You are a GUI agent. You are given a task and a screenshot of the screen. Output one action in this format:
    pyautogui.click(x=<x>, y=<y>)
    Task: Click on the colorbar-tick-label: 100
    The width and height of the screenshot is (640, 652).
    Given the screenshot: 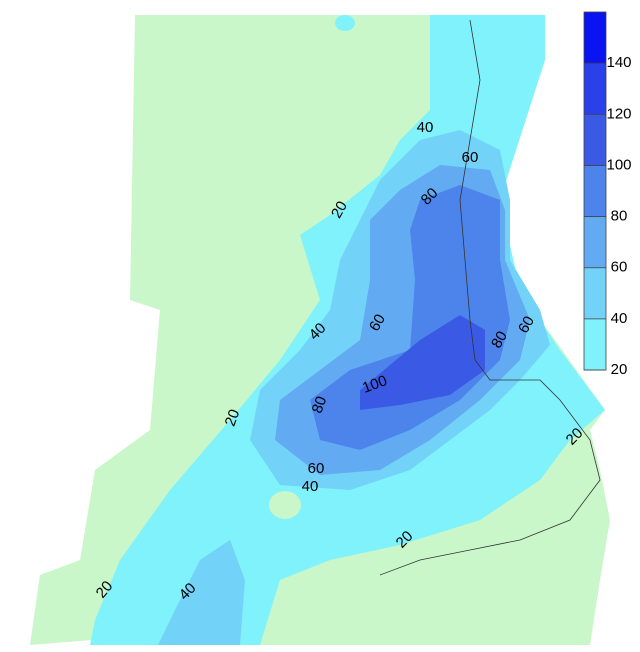 What is the action you would take?
    pyautogui.click(x=618, y=164)
    